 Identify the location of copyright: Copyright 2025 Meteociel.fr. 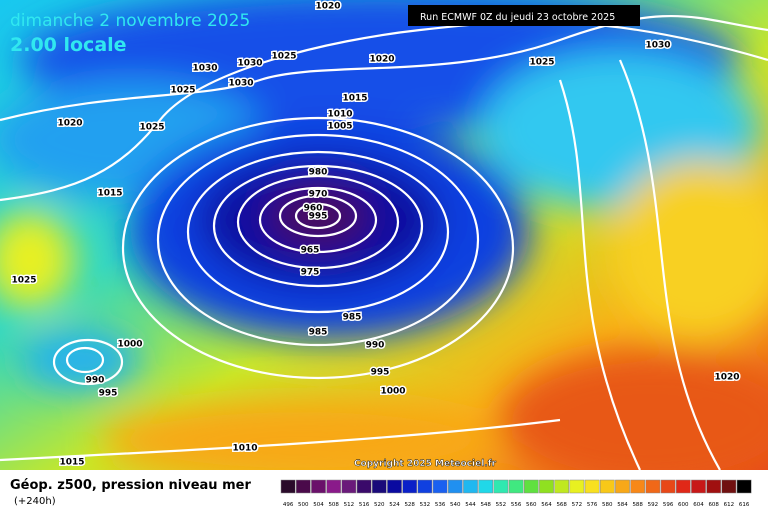
(425, 464).